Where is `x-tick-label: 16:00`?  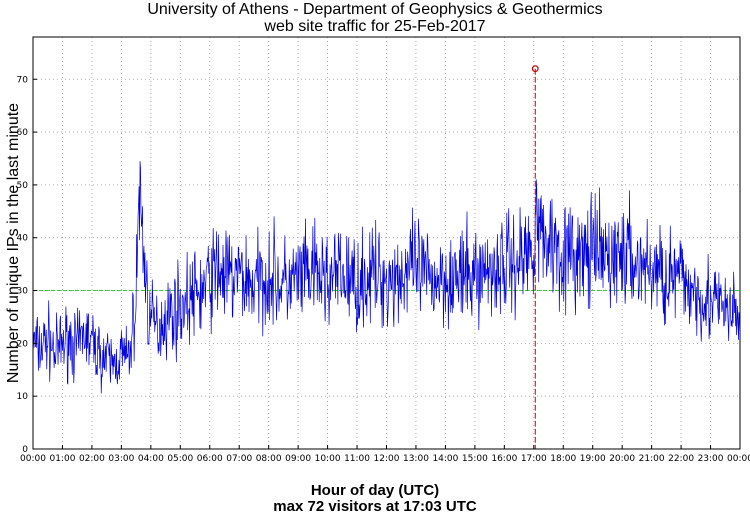
x-tick-label: 16:00 is located at coordinates (504, 459).